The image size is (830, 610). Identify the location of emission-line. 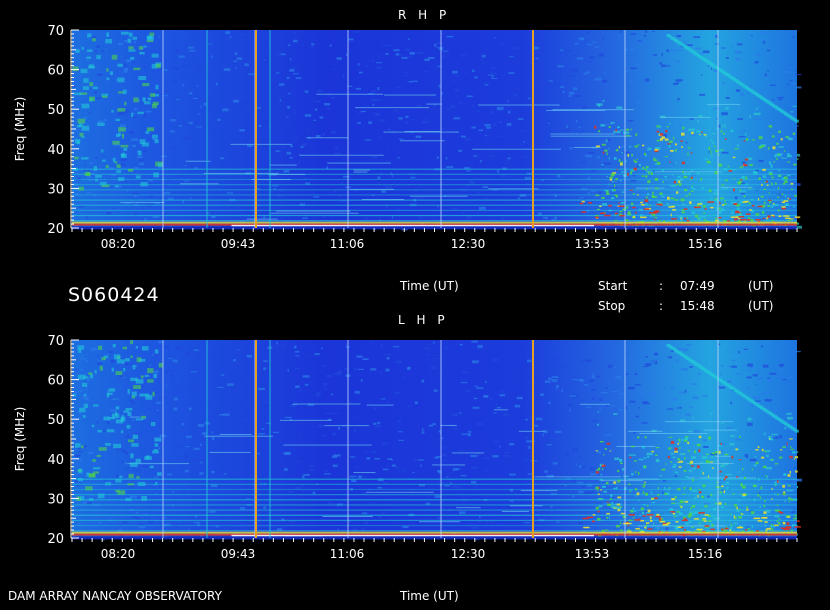
(434, 215).